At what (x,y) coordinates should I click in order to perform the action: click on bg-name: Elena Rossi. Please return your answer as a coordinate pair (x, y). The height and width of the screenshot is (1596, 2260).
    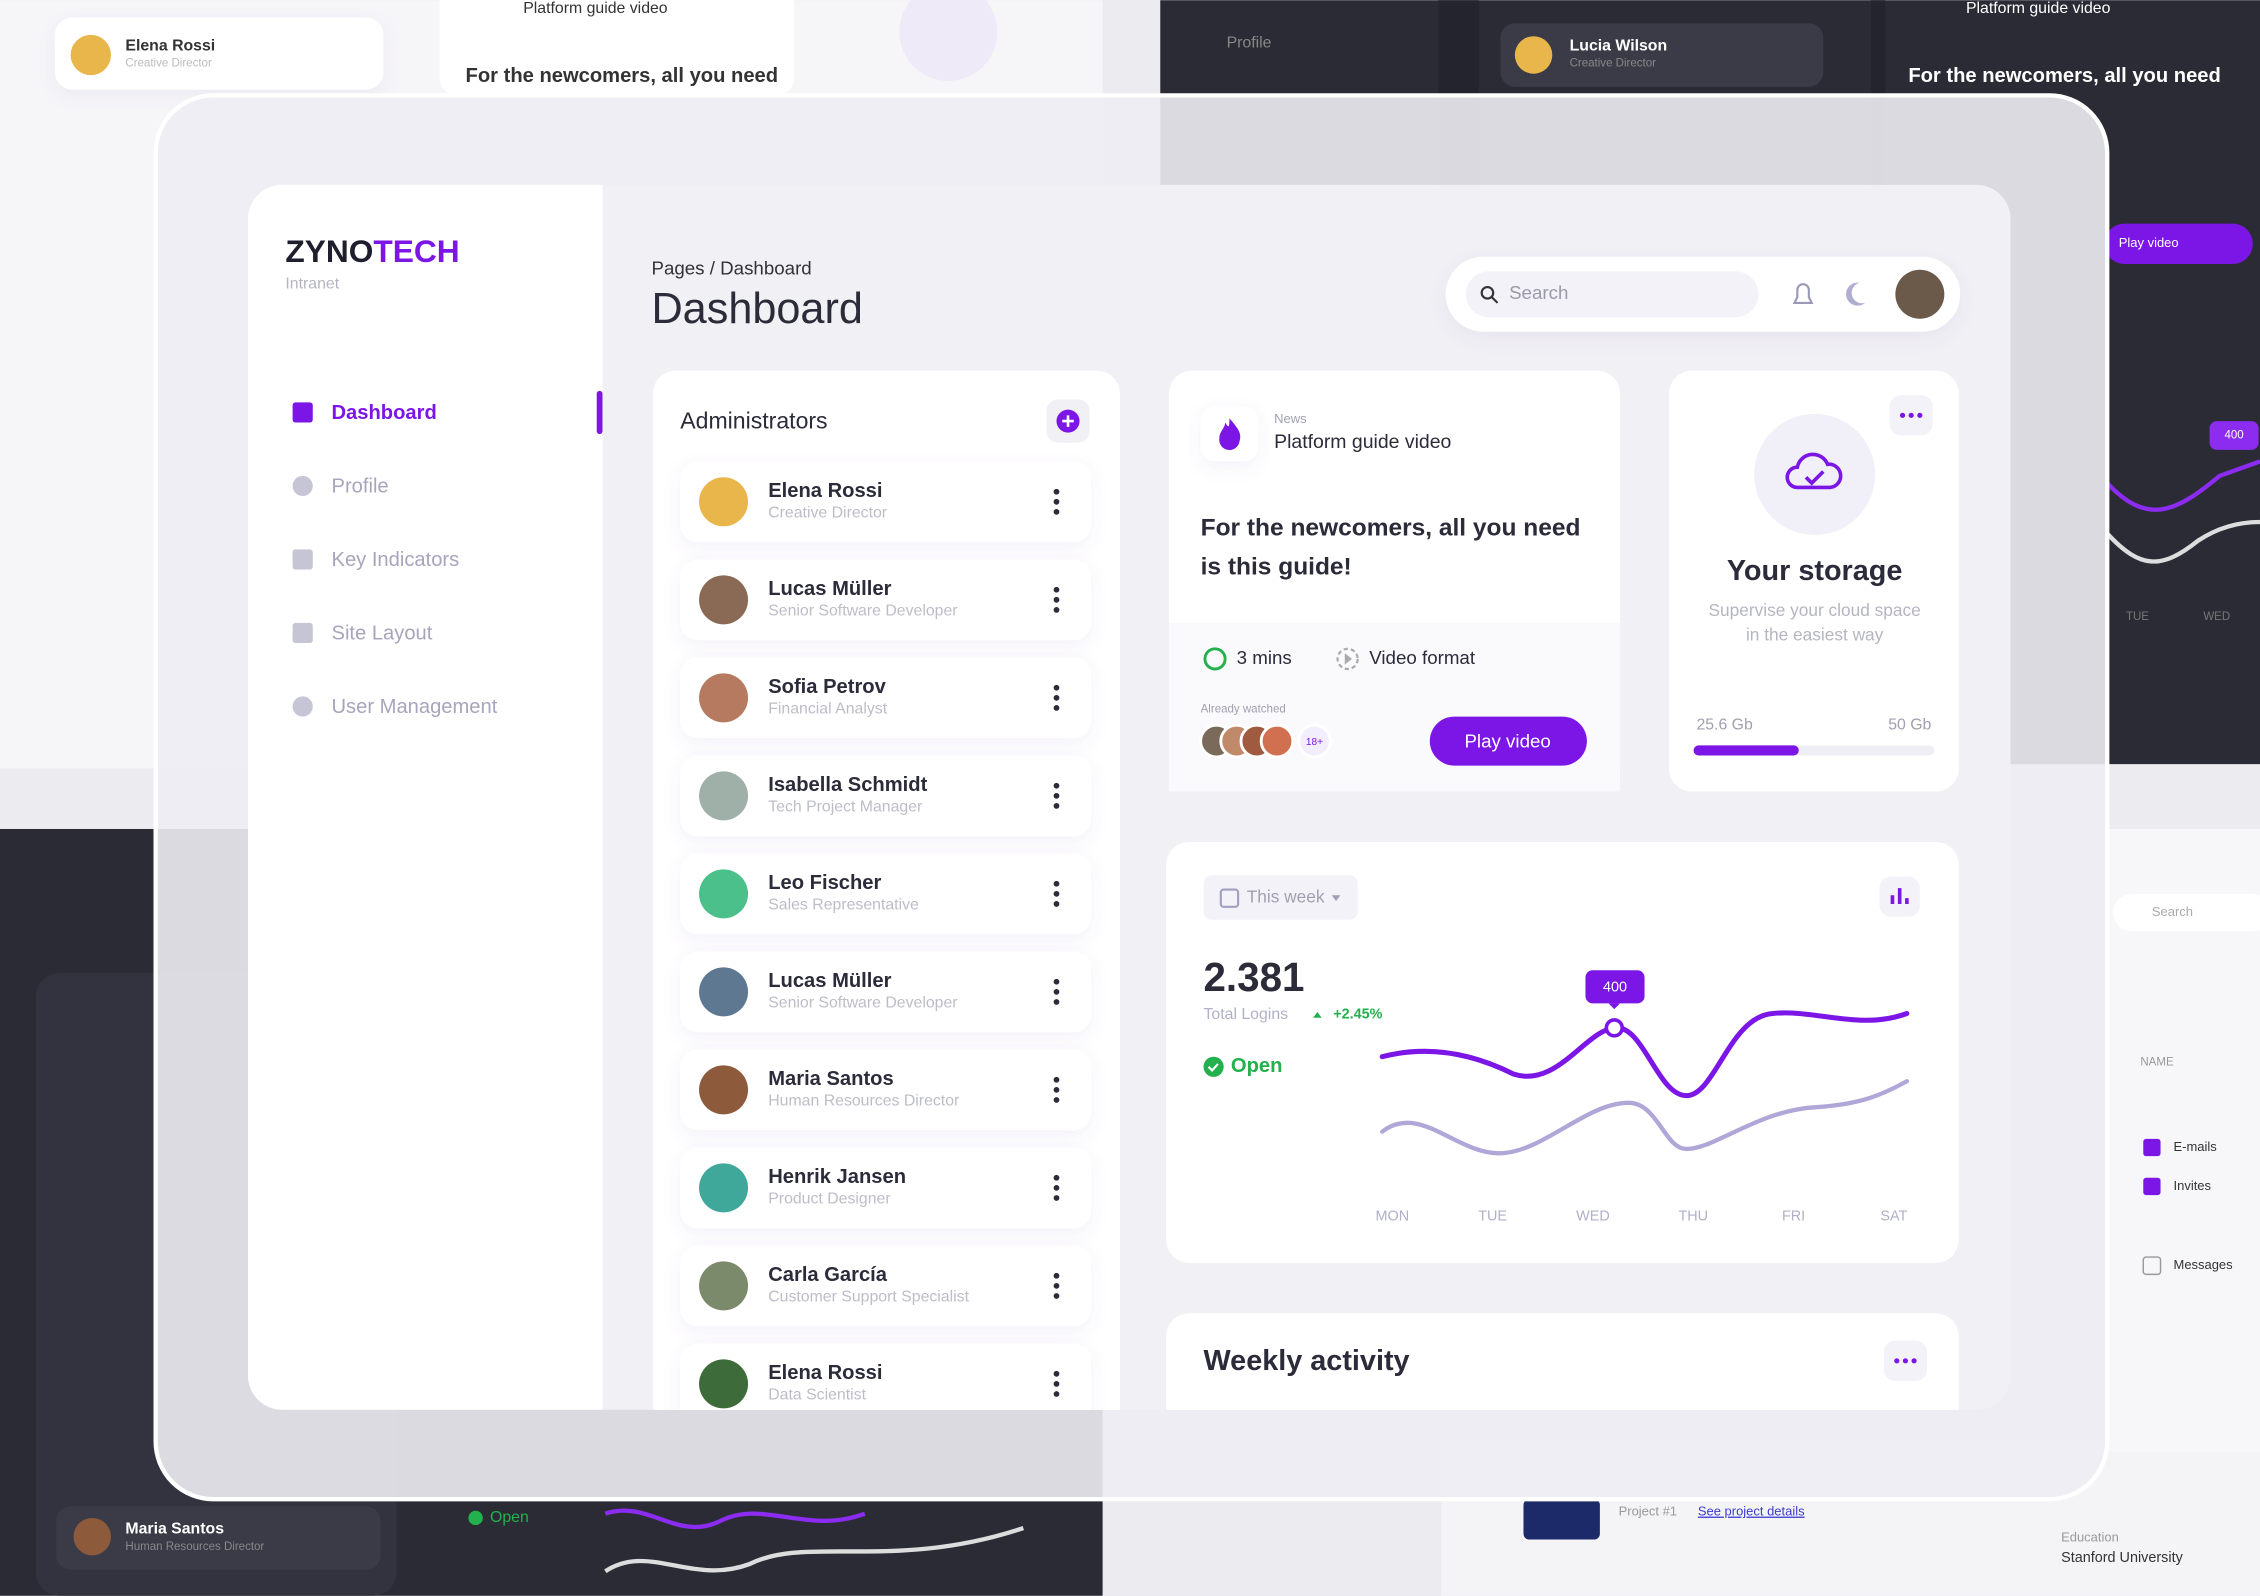
    Looking at the image, I should click on (170, 46).